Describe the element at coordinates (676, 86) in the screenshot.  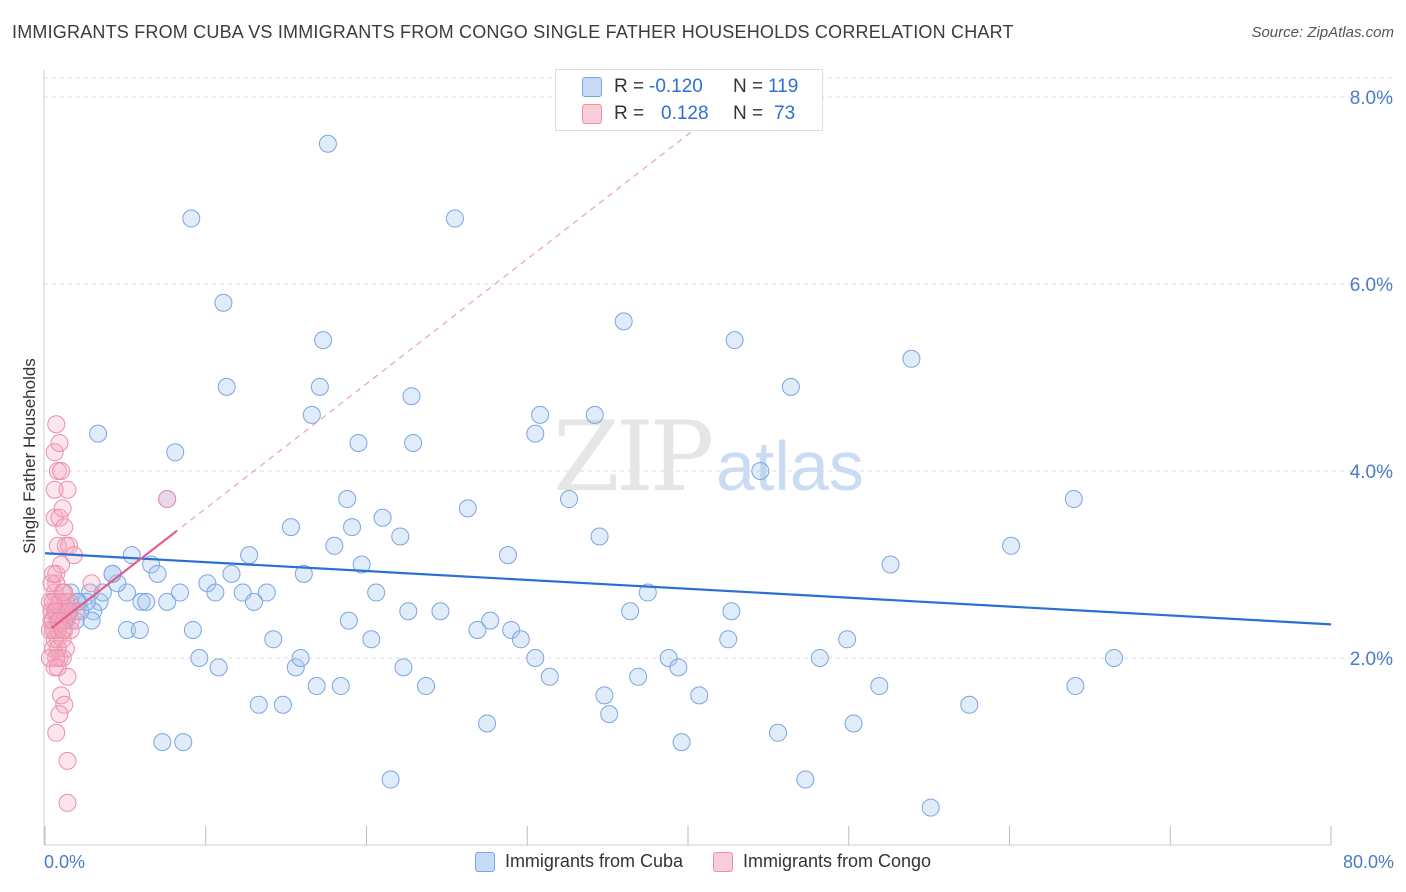
I see `r-value-cuba: -0.120` at that location.